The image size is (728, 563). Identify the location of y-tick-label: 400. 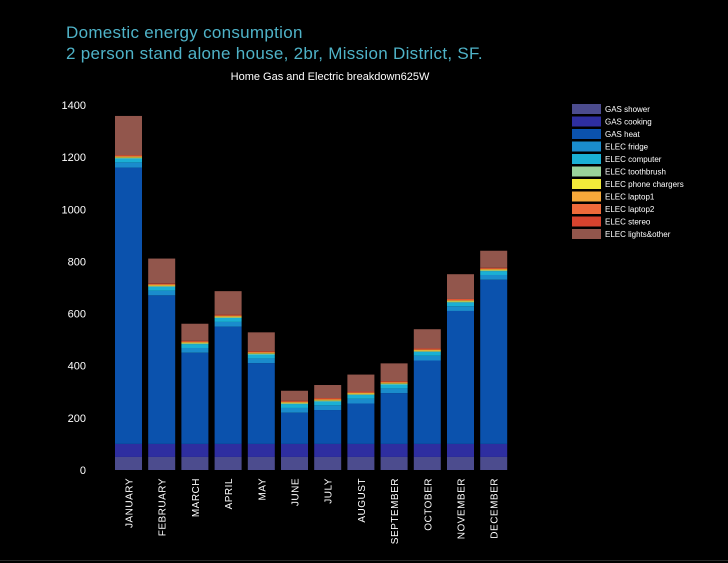
(77, 367).